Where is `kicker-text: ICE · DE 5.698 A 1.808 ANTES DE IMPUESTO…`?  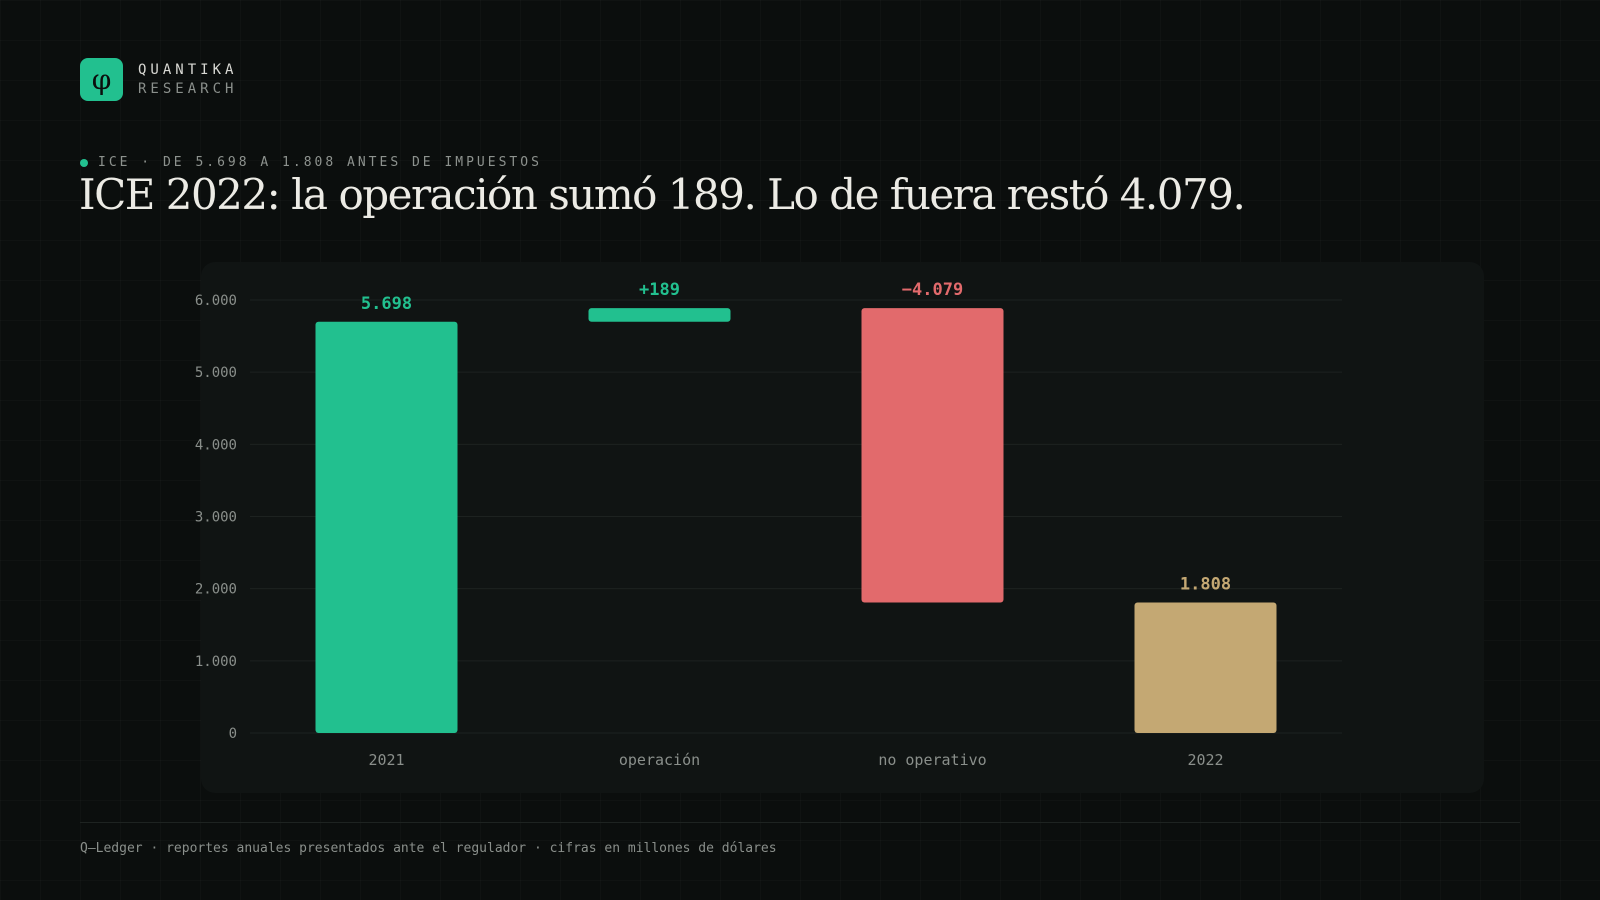 kicker-text: ICE · DE 5.698 A 1.808 ANTES DE IMPUESTO… is located at coordinates (320, 162).